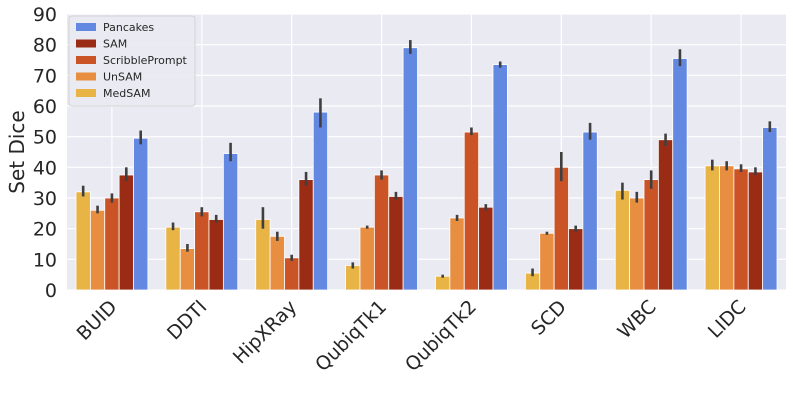  I want to click on y-tick-label-40: 40, so click(45, 168).